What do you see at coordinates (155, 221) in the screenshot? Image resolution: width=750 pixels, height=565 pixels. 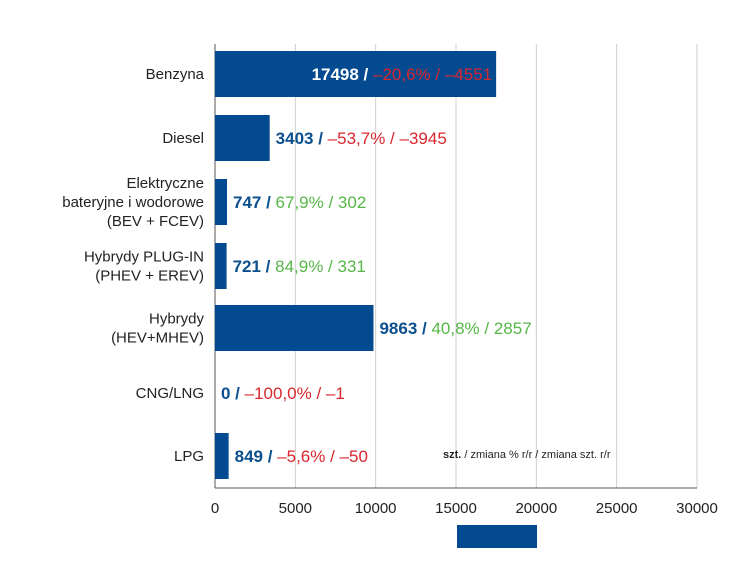 I see `category-label-line: (BEV + FCEV)` at bounding box center [155, 221].